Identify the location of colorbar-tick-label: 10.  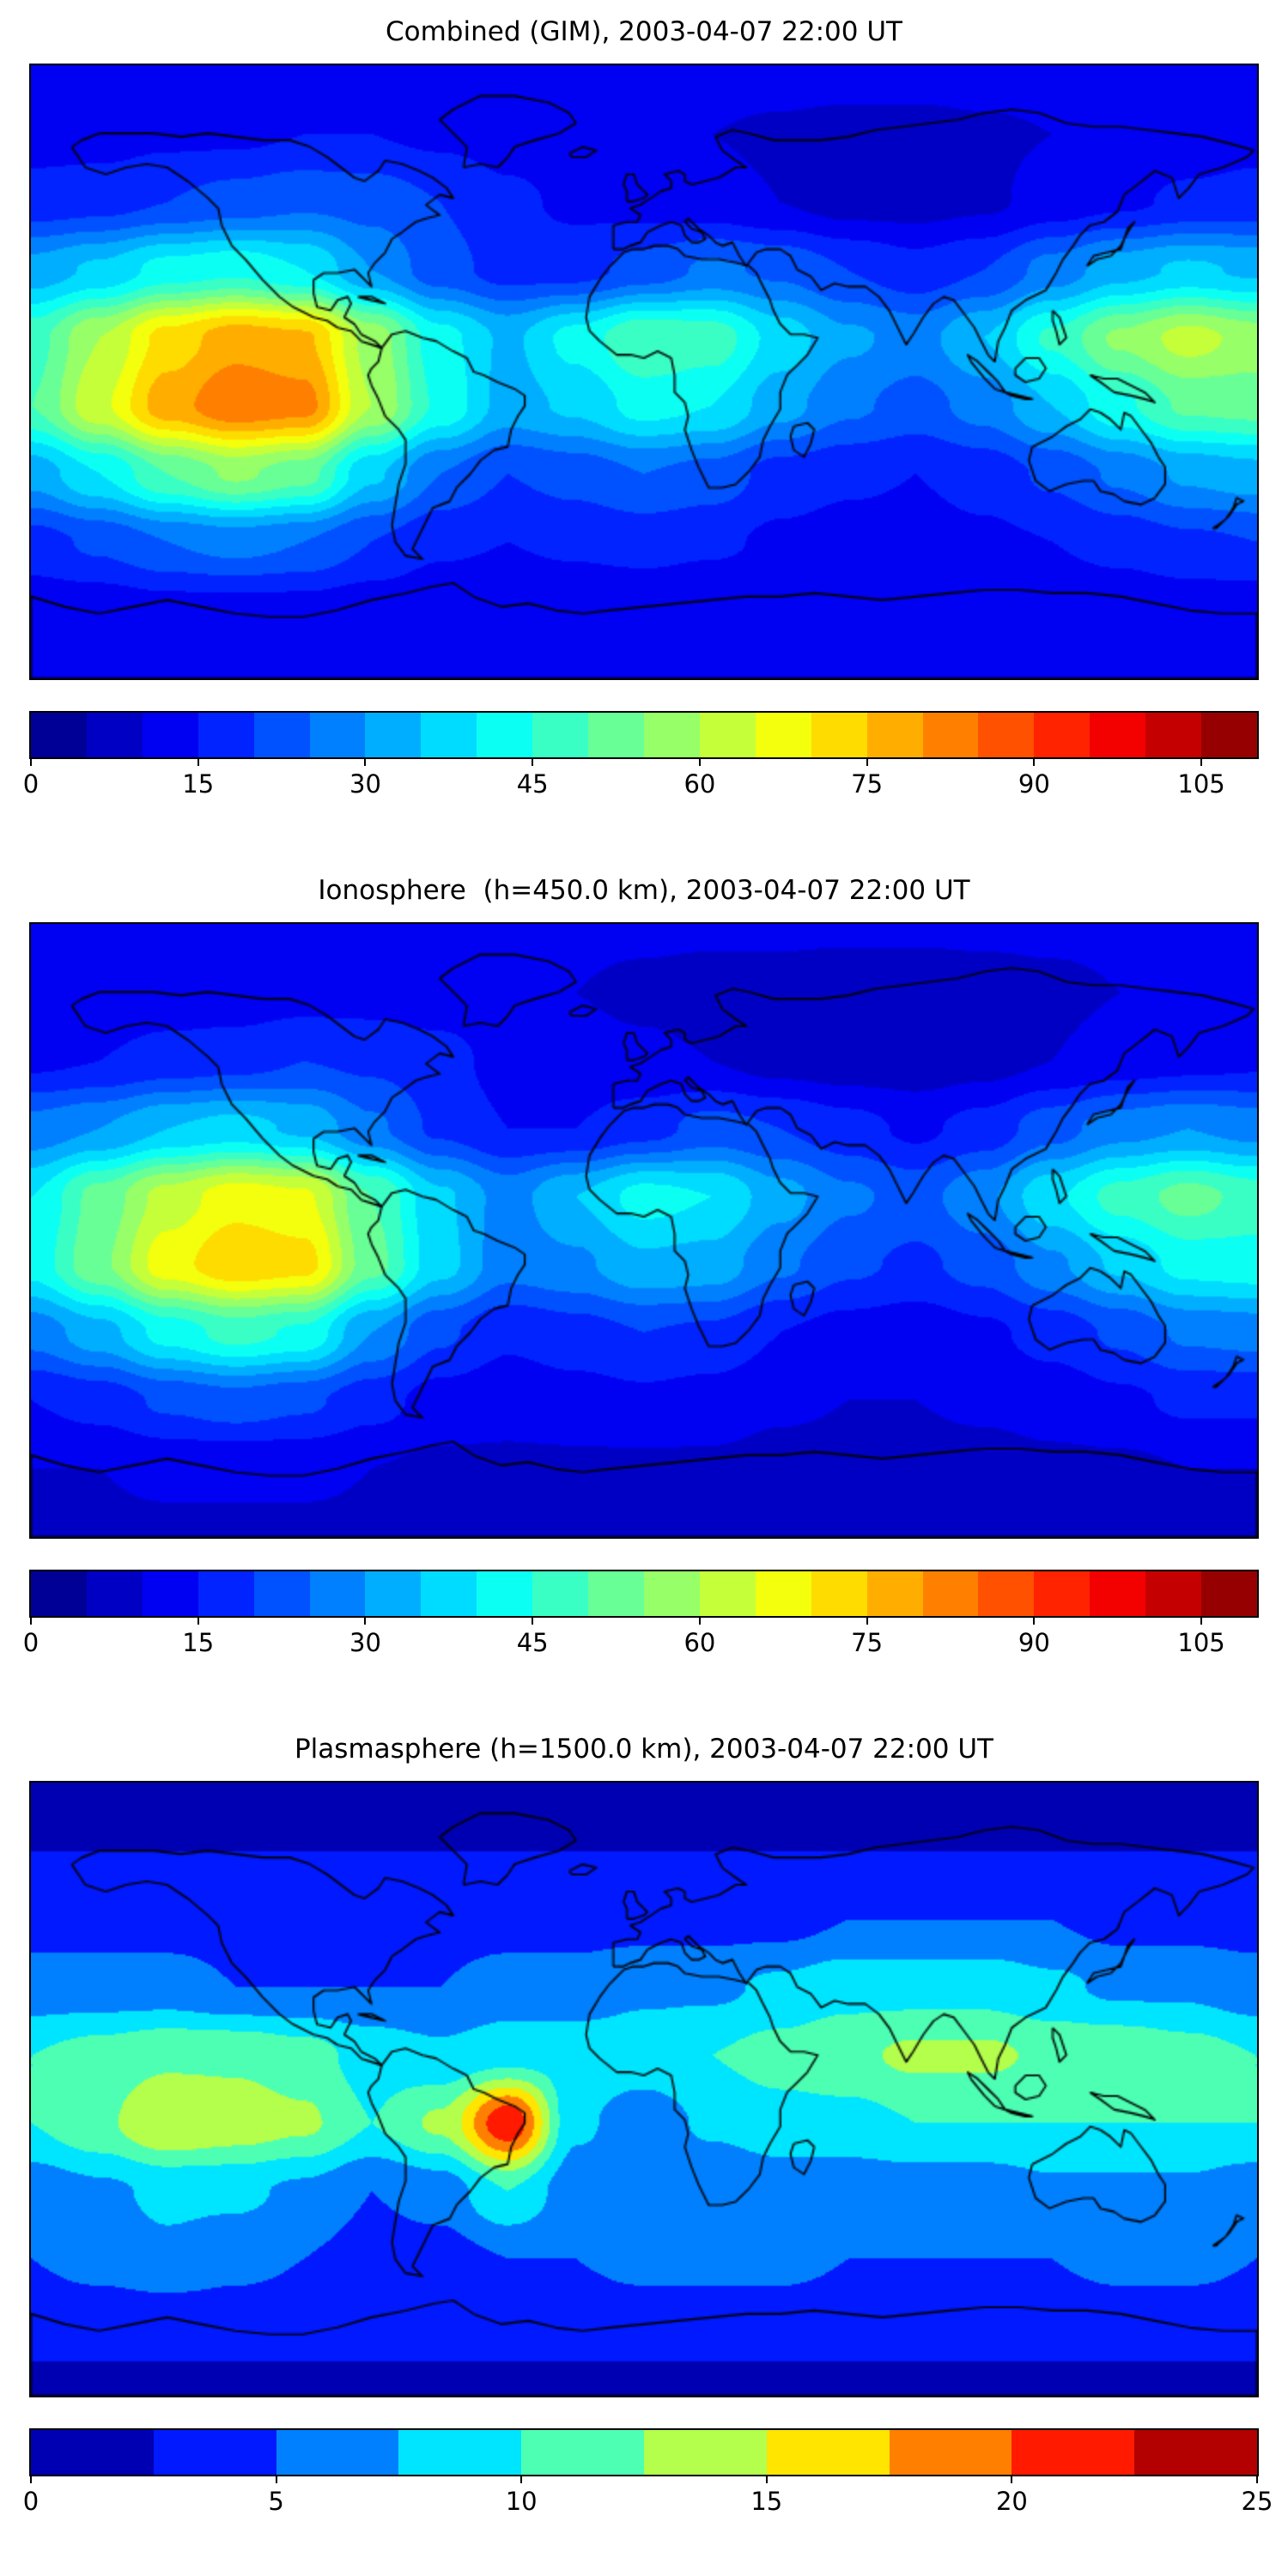
(521, 2501).